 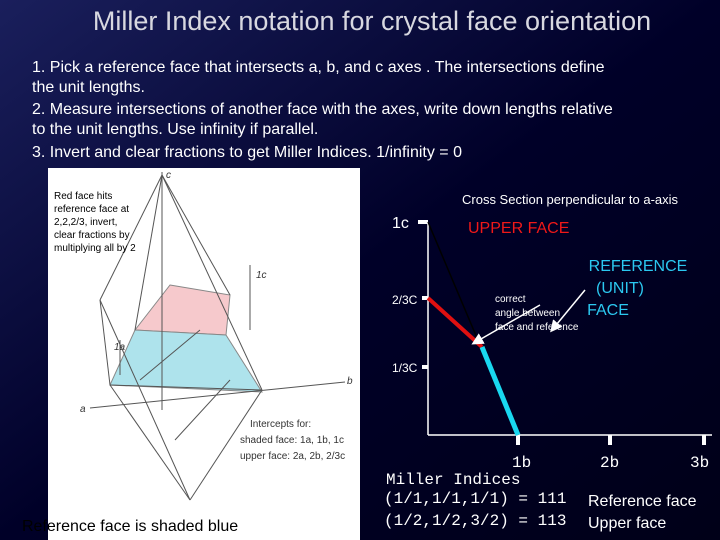 I want to click on reference-face-label: (UNIT), so click(x=620, y=288).